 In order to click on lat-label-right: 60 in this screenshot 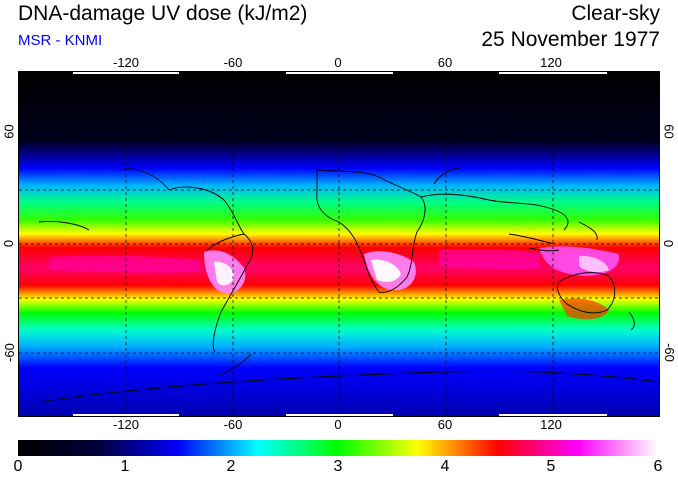, I will do `click(669, 131)`.